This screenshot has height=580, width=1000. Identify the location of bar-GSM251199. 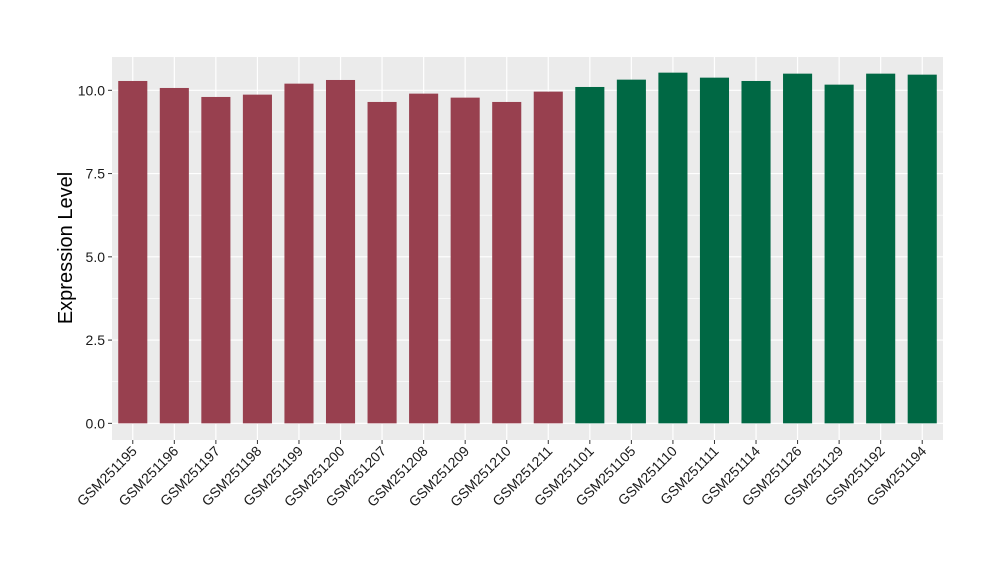
(299, 253).